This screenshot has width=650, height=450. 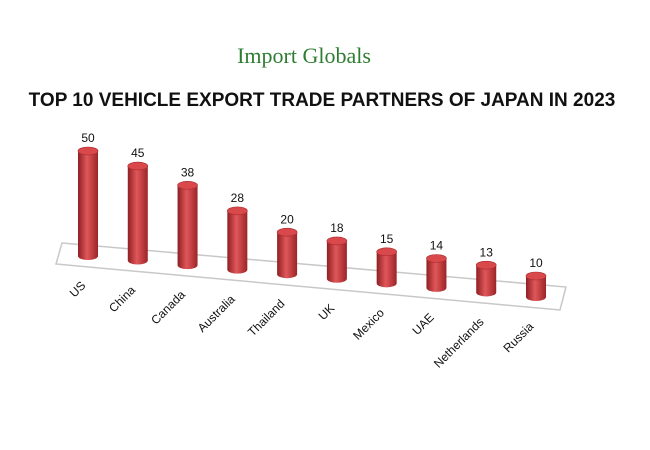 What do you see at coordinates (487, 252) in the screenshot?
I see `value-label: 13` at bounding box center [487, 252].